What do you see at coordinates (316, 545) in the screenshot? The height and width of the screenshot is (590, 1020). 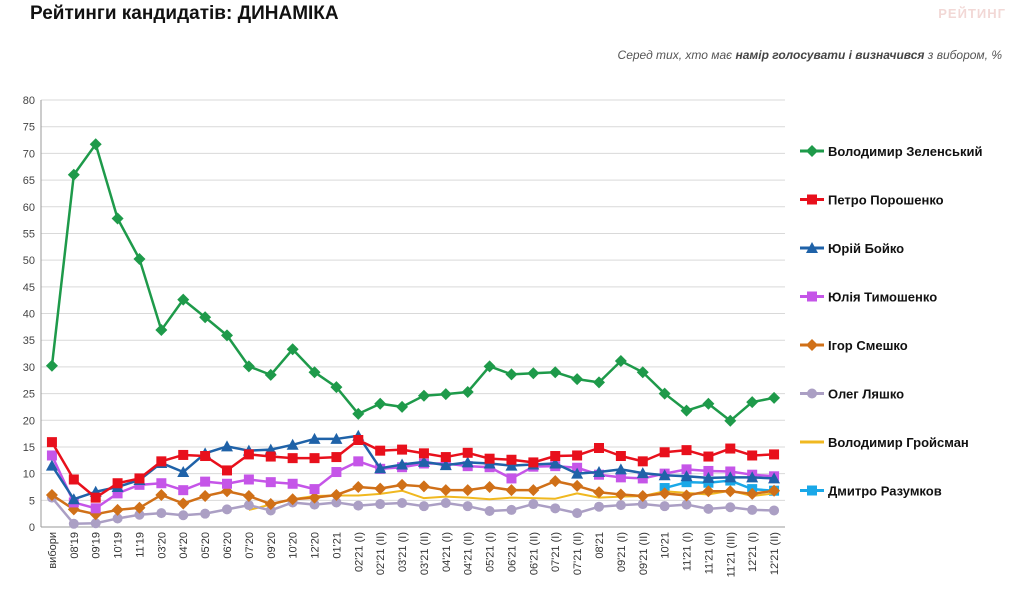 I see `x-tick-label: 12'20` at bounding box center [316, 545].